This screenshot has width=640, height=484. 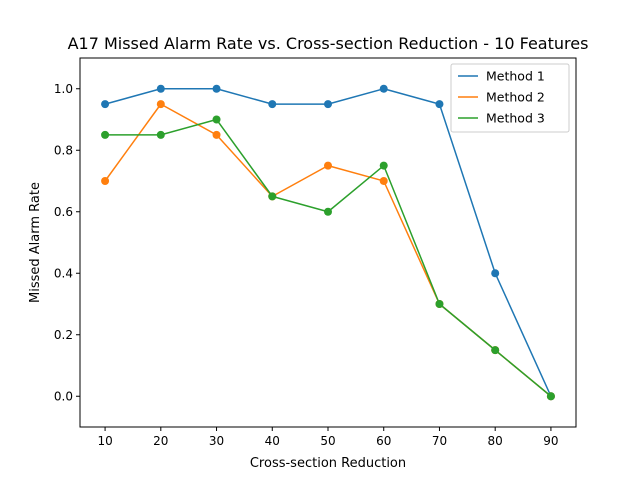 What do you see at coordinates (160, 441) in the screenshot?
I see `x-tick-label: 20` at bounding box center [160, 441].